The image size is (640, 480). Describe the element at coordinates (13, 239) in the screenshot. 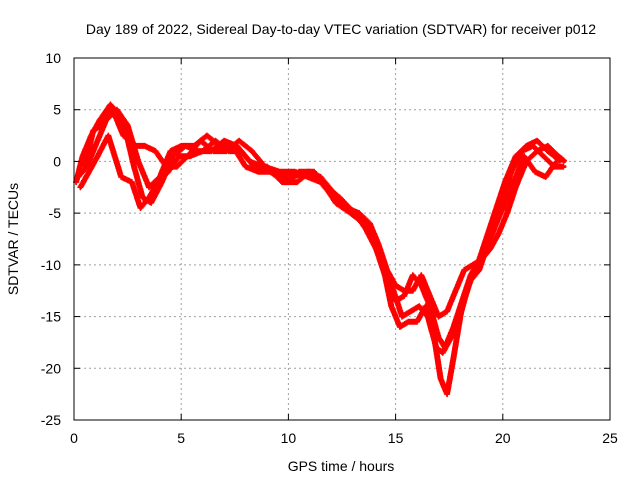

I see `y-axis-label: SDTVAR / TECUs` at that location.